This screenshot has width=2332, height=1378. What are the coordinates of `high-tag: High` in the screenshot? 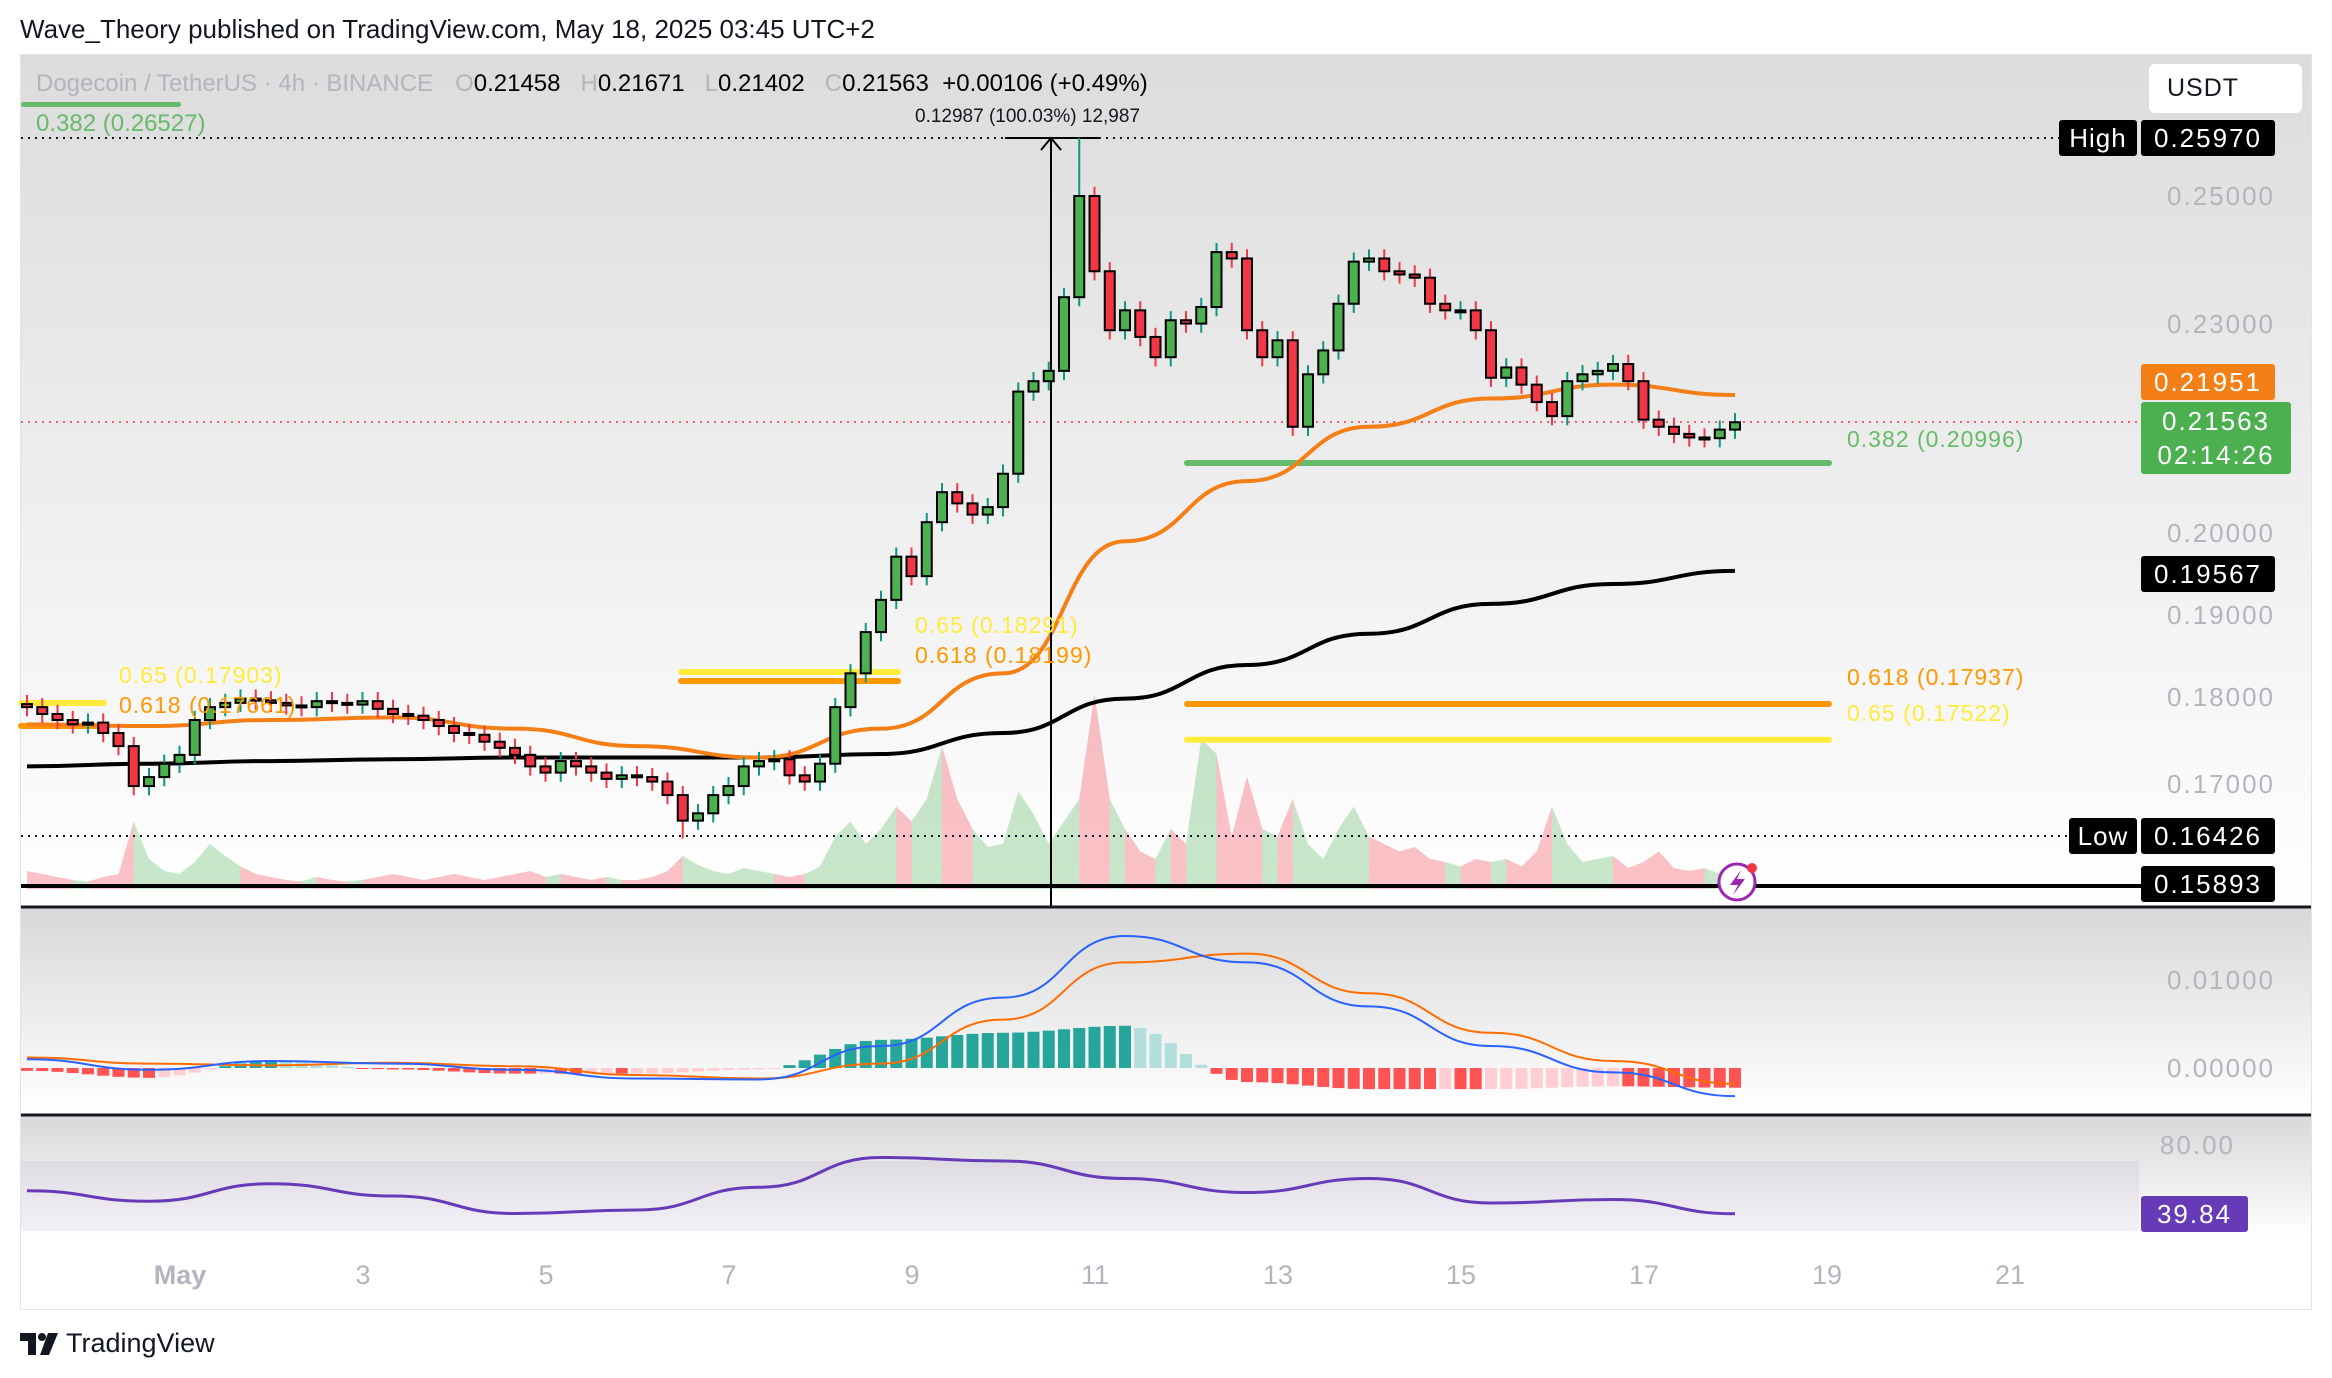 It's located at (2098, 138).